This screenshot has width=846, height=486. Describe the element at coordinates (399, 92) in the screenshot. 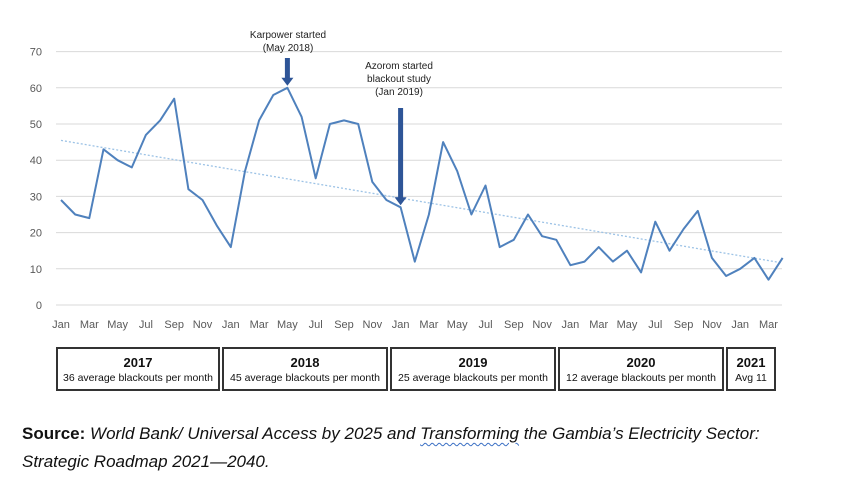

I see `annotation-text: (Jan 2019)` at that location.